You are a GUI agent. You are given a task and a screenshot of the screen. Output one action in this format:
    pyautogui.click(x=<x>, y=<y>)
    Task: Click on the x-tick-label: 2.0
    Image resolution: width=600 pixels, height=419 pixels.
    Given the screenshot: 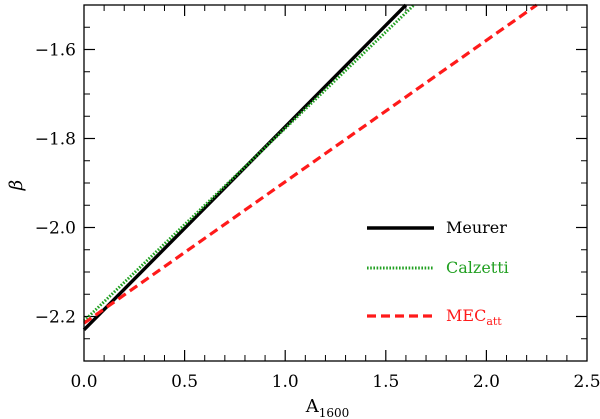 What is the action you would take?
    pyautogui.click(x=486, y=382)
    